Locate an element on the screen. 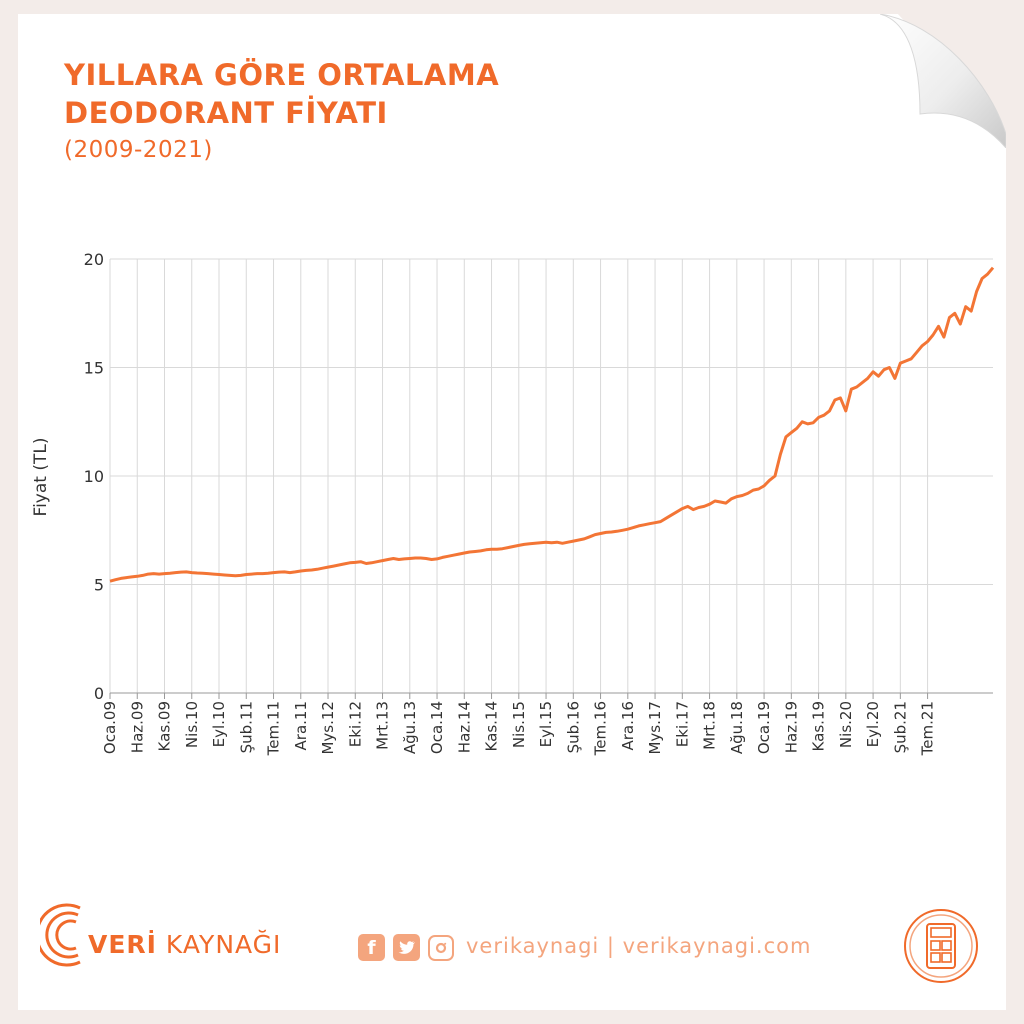 The height and width of the screenshot is (1024, 1024). y-tick-label: 20 is located at coordinates (94, 259).